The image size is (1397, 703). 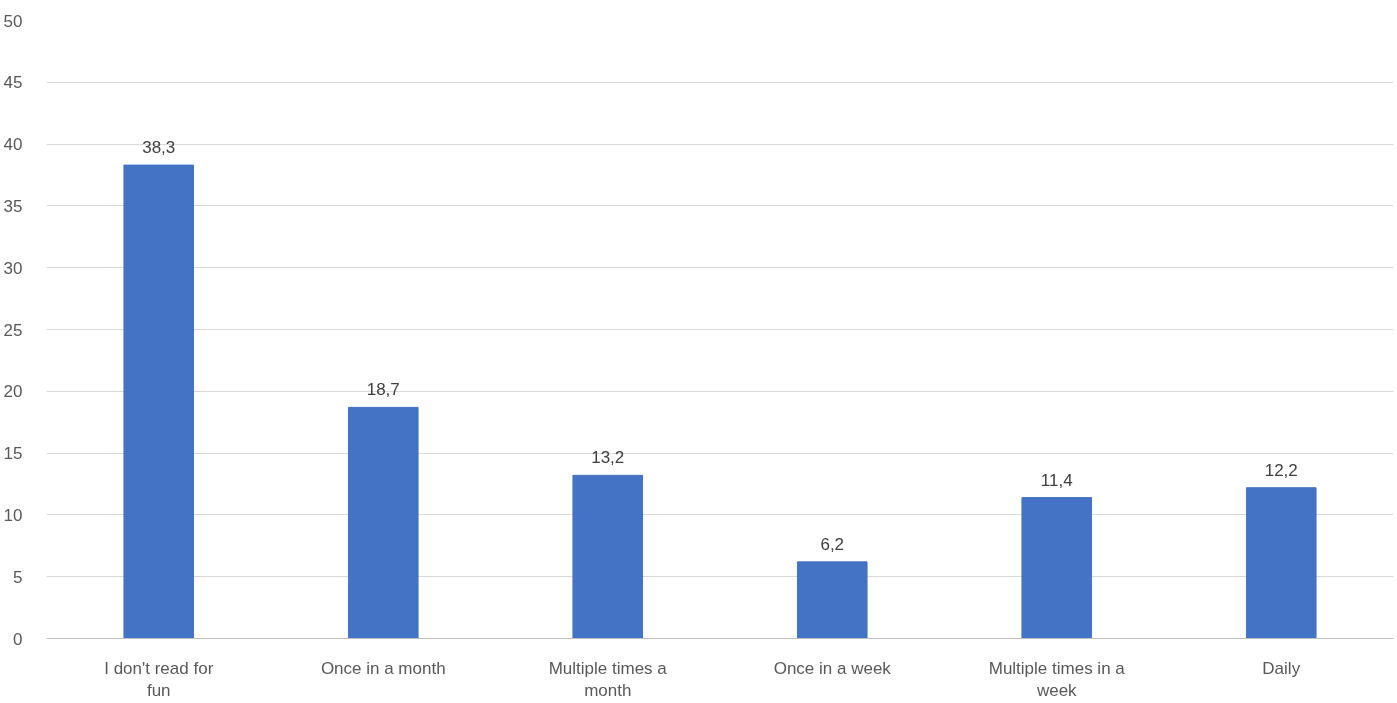 I want to click on data-label: 6,2, so click(x=832, y=544).